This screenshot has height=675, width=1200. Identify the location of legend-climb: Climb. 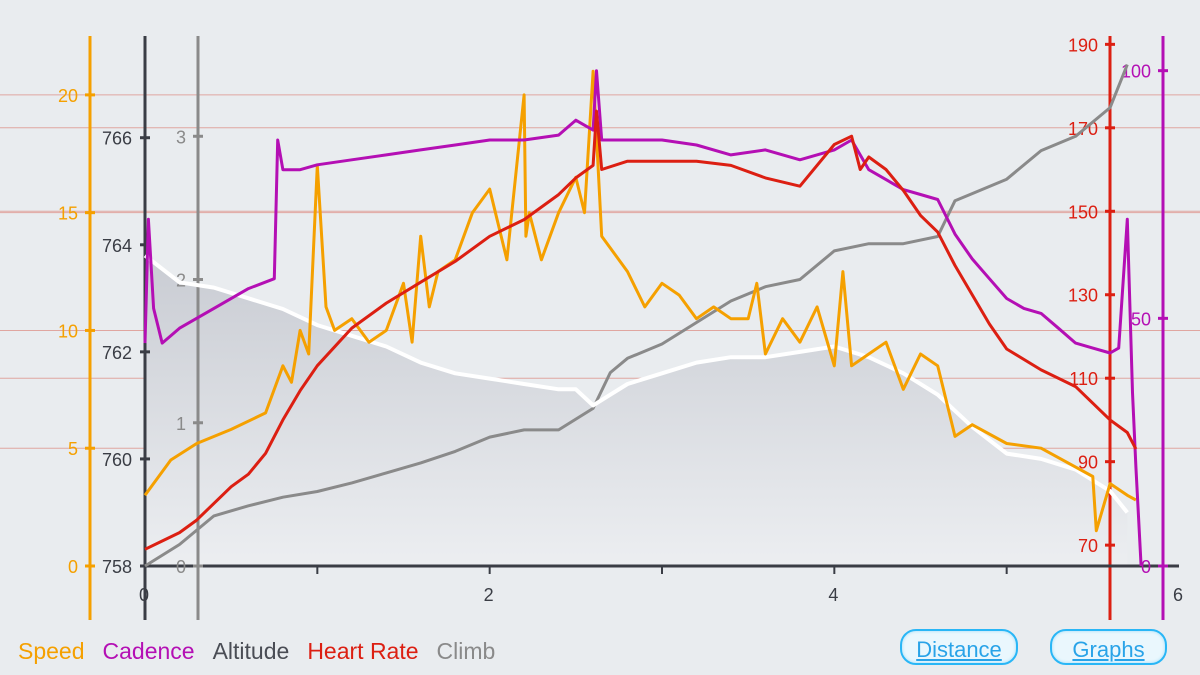
(466, 651).